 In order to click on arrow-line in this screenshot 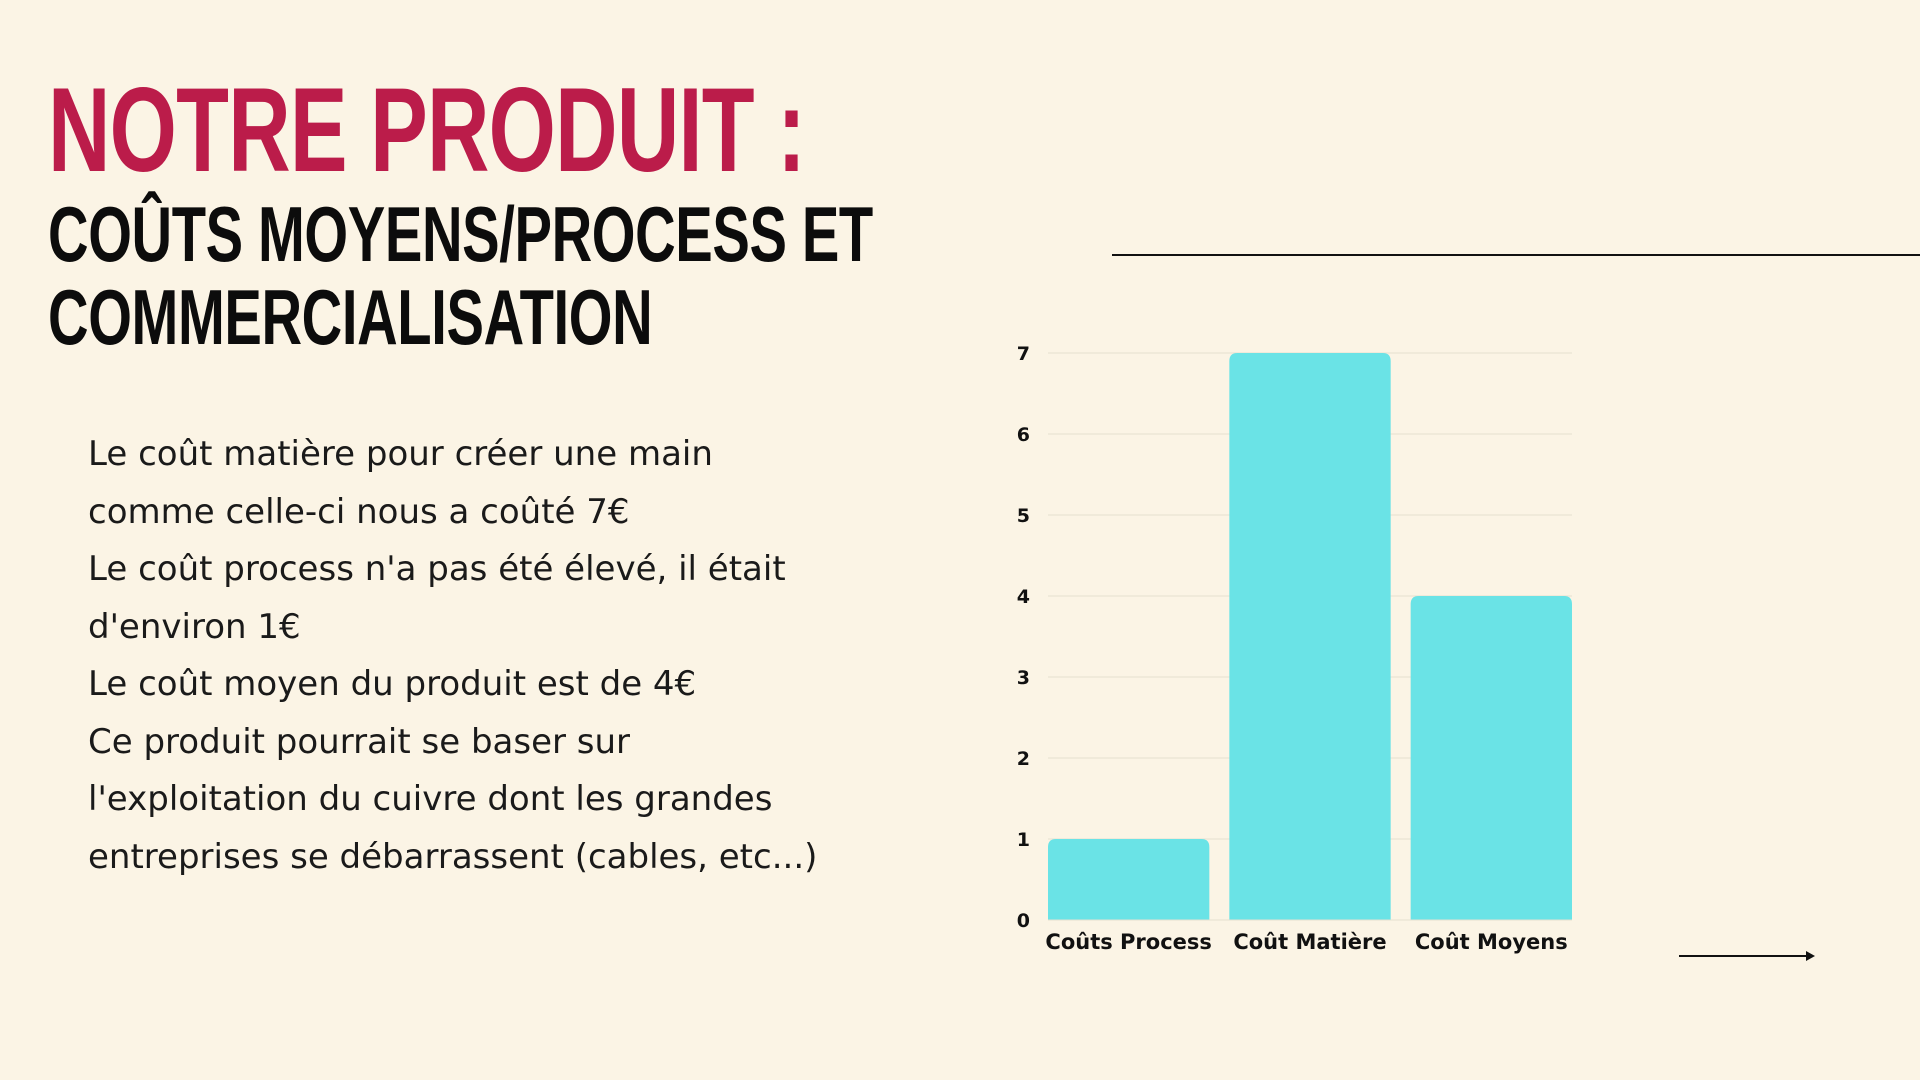, I will do `click(1744, 956)`.